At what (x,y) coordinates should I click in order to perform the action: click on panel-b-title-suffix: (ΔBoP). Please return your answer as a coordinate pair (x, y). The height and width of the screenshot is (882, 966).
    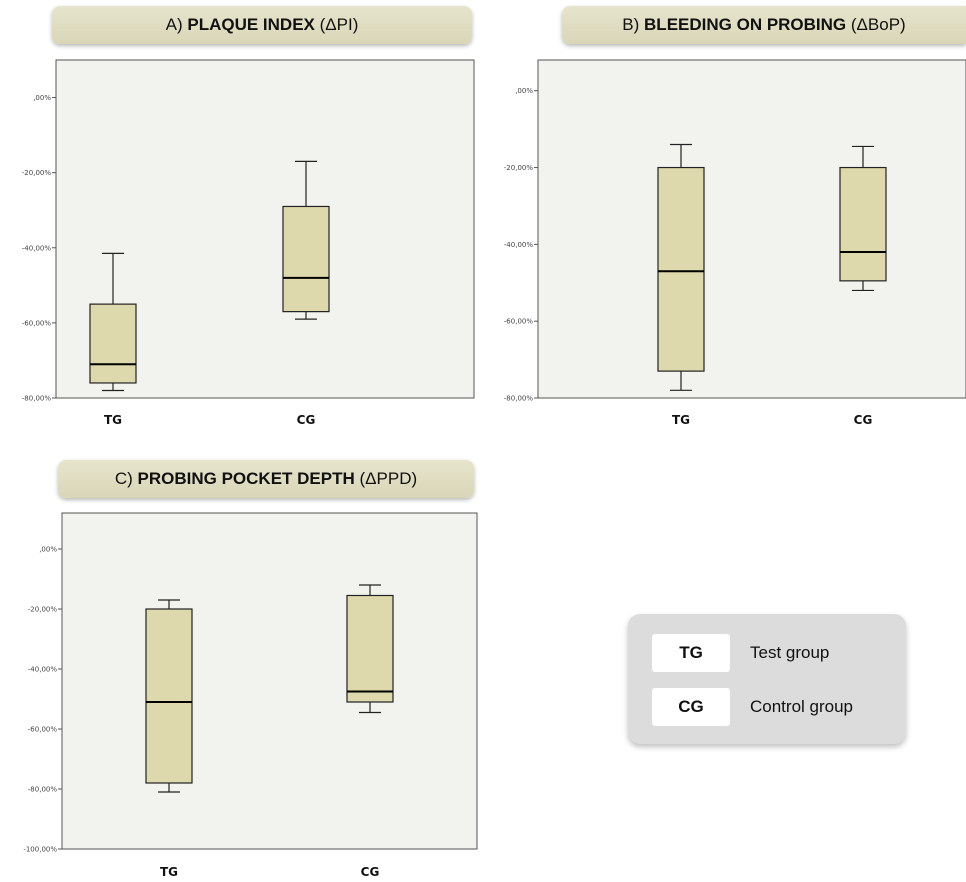
    Looking at the image, I should click on (876, 24).